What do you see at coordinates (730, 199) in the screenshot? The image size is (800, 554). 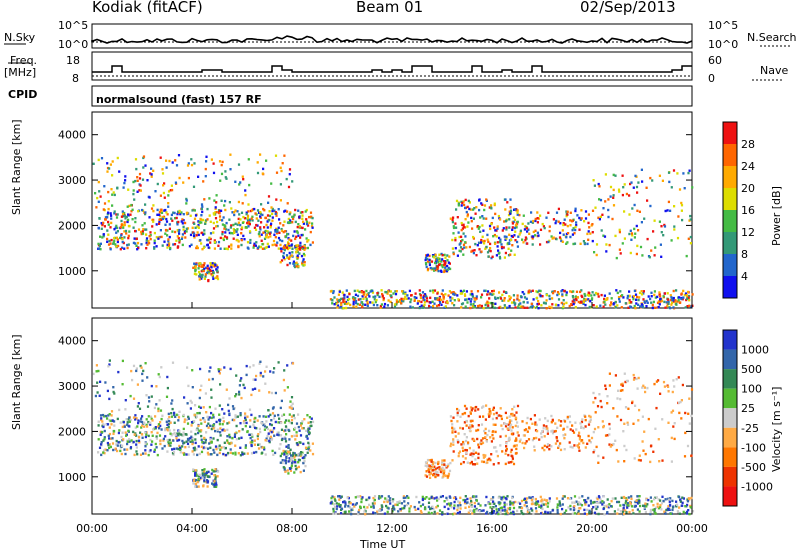 I see `colorbar-swatch` at bounding box center [730, 199].